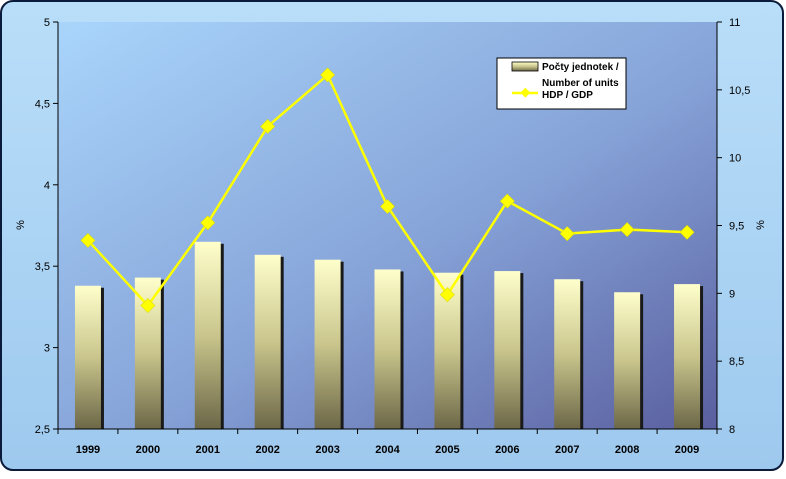 The width and height of the screenshot is (786, 479). Describe the element at coordinates (148, 305) in the screenshot. I see `gdp-point-2000` at that location.